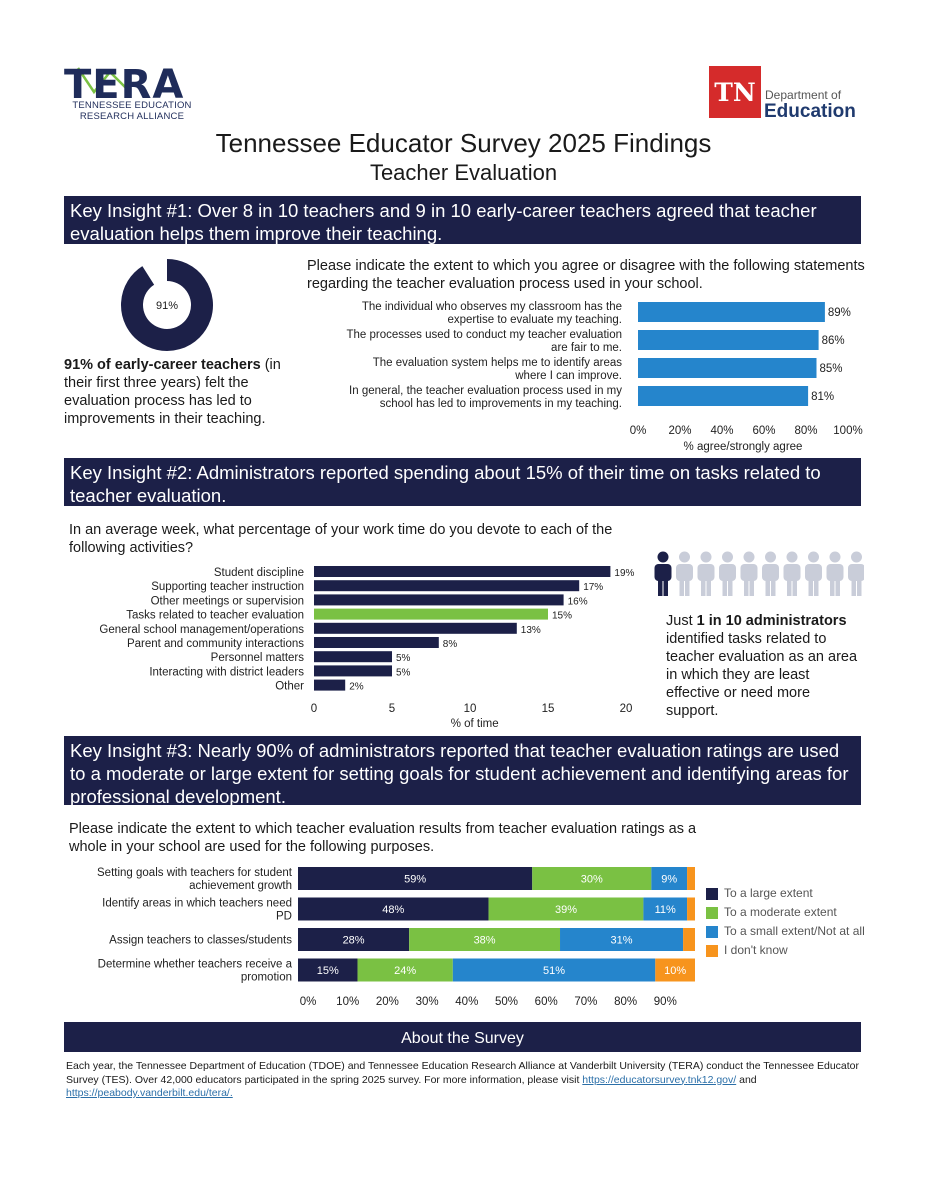 This screenshot has width=927, height=1200. I want to click on chart2-tick-label: 0, so click(314, 709).